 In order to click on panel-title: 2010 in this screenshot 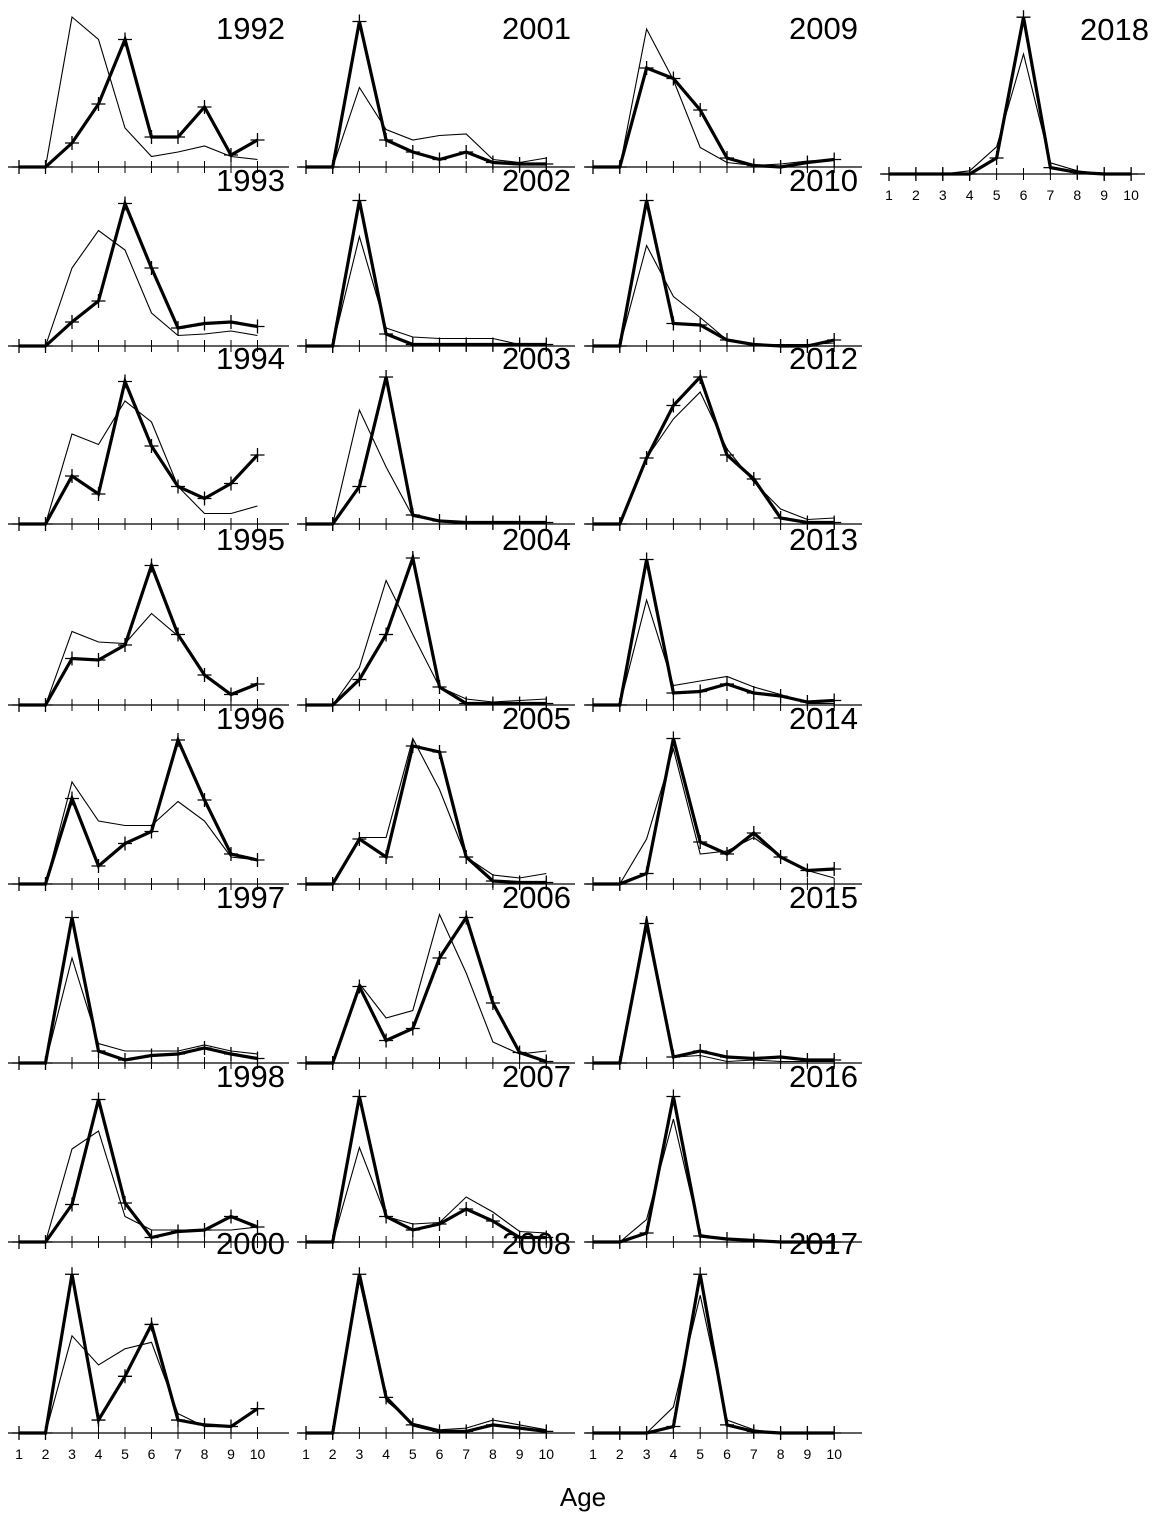, I will do `click(823, 180)`.